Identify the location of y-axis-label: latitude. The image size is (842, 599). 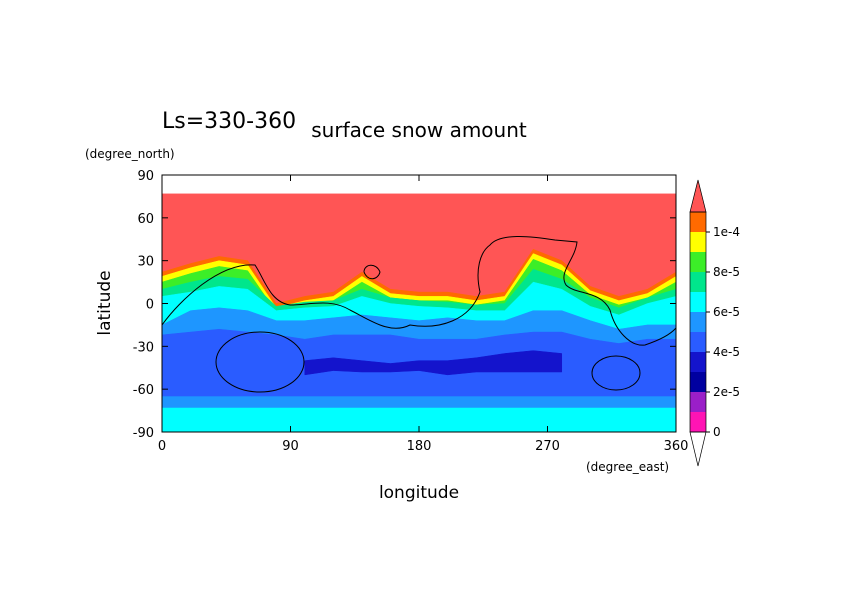
(105, 302).